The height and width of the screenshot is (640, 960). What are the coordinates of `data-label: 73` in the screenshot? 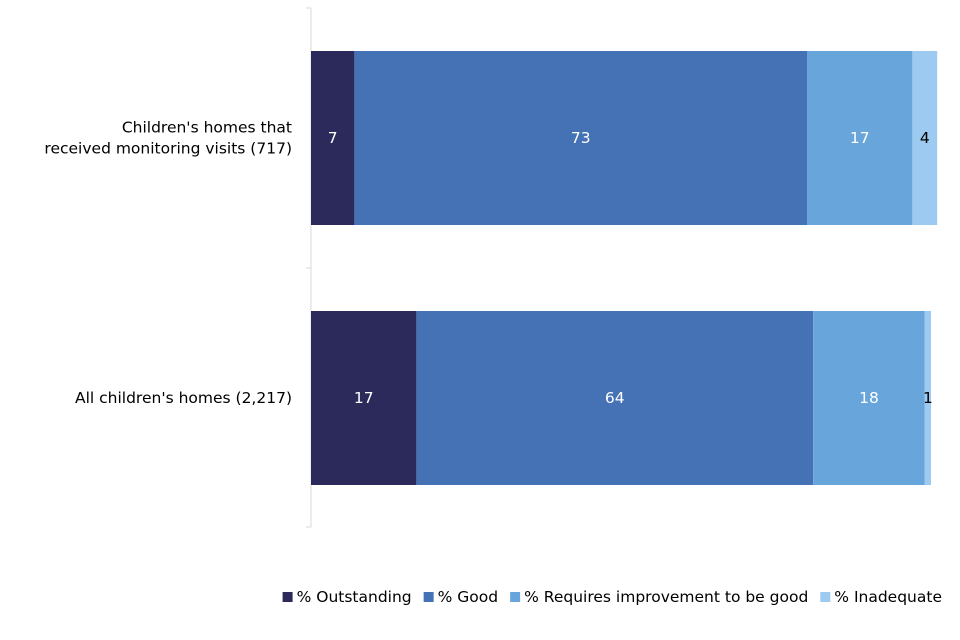 It's located at (581, 138).